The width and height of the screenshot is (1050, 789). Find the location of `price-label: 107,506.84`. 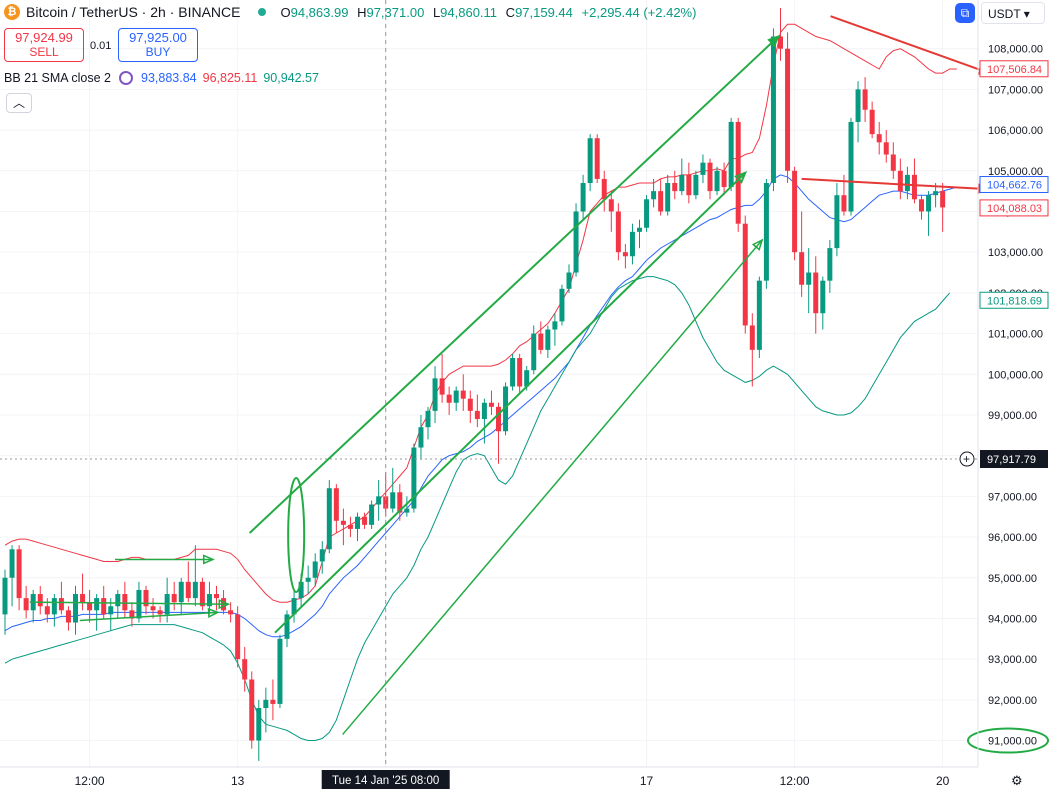

price-label: 107,506.84 is located at coordinates (1014, 70).